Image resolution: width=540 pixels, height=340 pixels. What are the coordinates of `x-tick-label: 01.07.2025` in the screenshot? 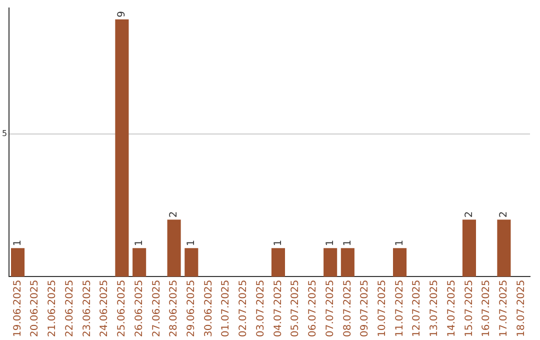 It's located at (226, 309).